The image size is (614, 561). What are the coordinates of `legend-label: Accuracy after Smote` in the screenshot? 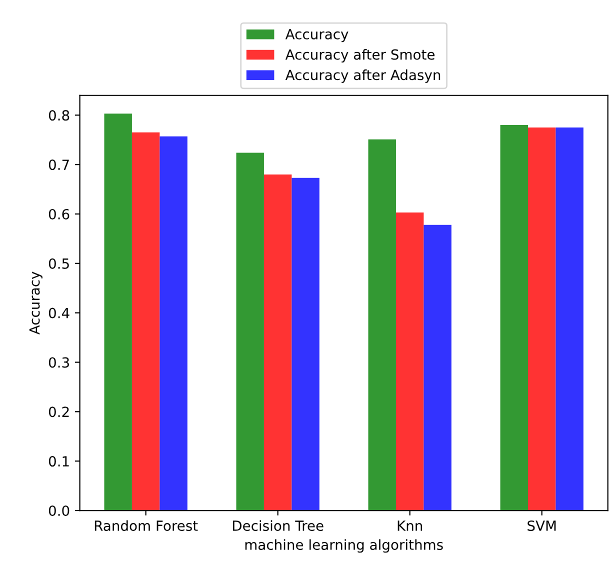 It's located at (360, 55).